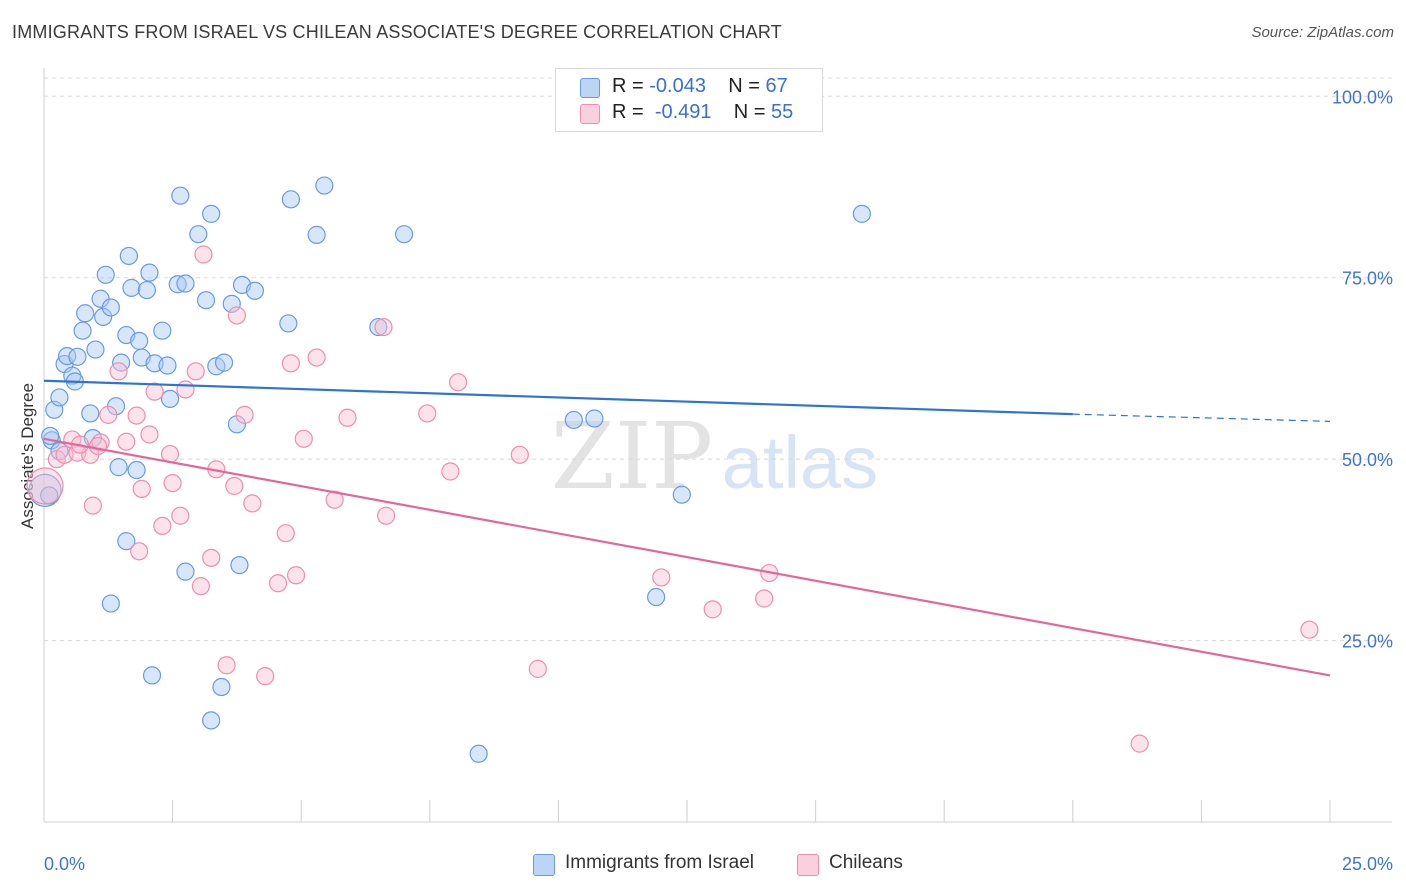 This screenshot has height=892, width=1406. What do you see at coordinates (1322, 32) in the screenshot?
I see `source-label: Source: ZipAtlas.com` at bounding box center [1322, 32].